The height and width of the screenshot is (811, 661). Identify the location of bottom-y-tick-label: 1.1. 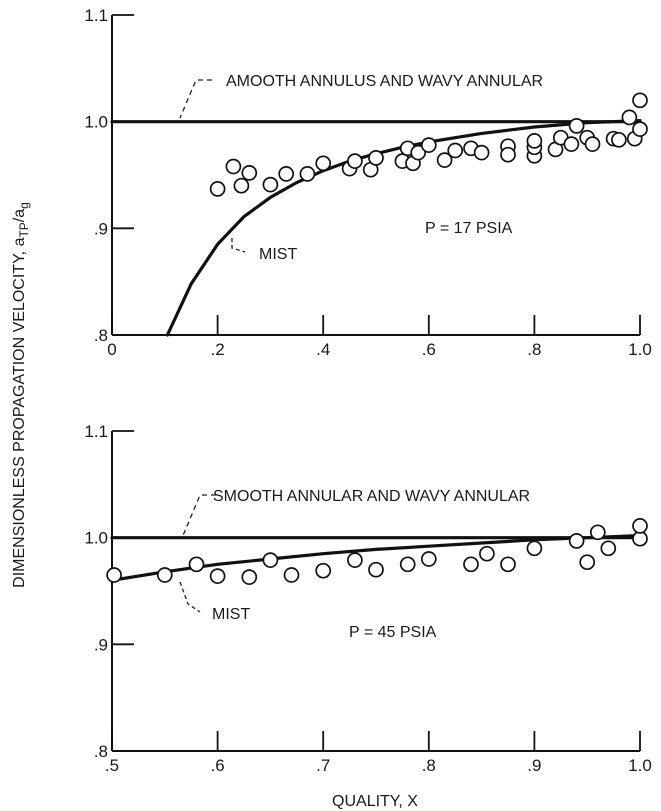
(96, 431).